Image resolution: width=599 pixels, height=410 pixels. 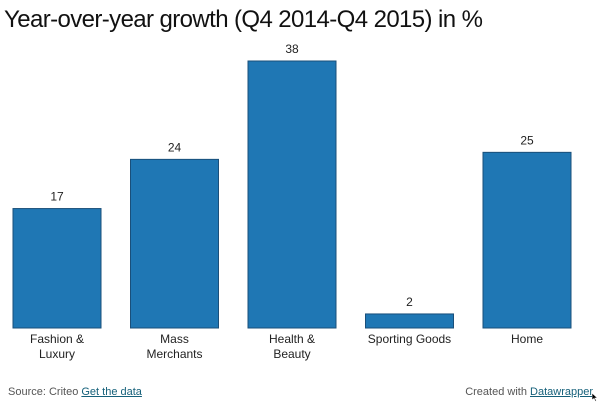 What do you see at coordinates (111, 392) in the screenshot?
I see `get-data-link: Get the data` at bounding box center [111, 392].